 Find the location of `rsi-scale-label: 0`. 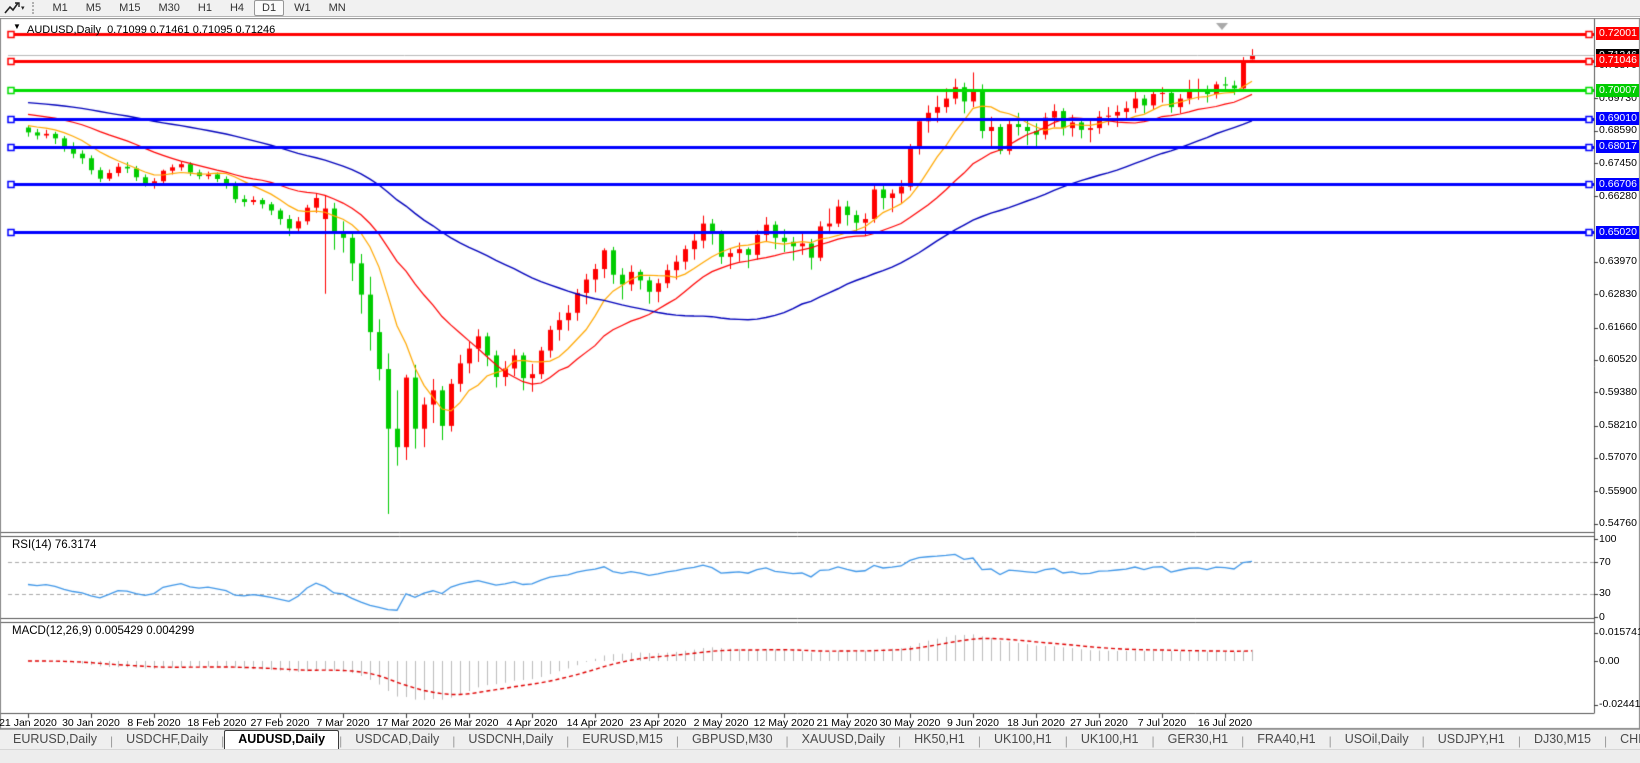

rsi-scale-label: 0 is located at coordinates (1602, 616).